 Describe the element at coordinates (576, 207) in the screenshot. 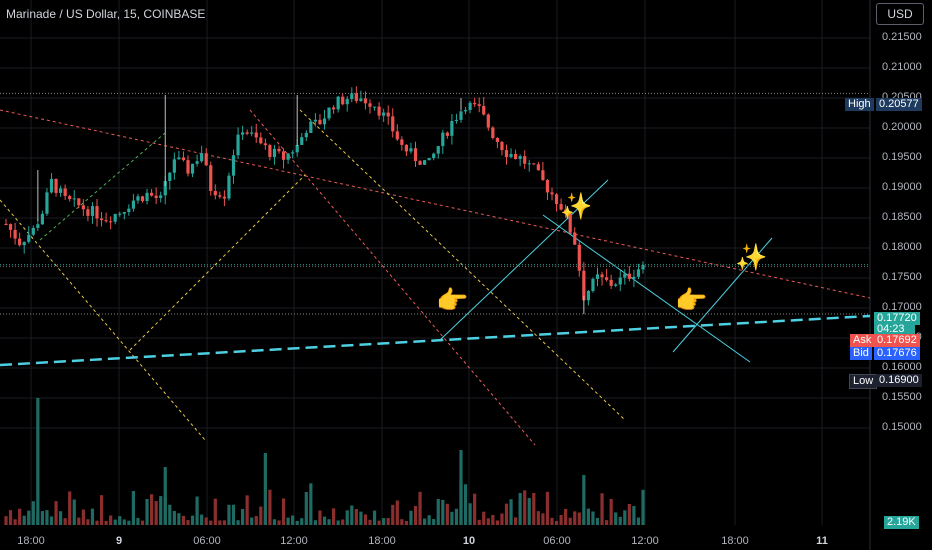

I see `sparkles-icon: ✨` at that location.